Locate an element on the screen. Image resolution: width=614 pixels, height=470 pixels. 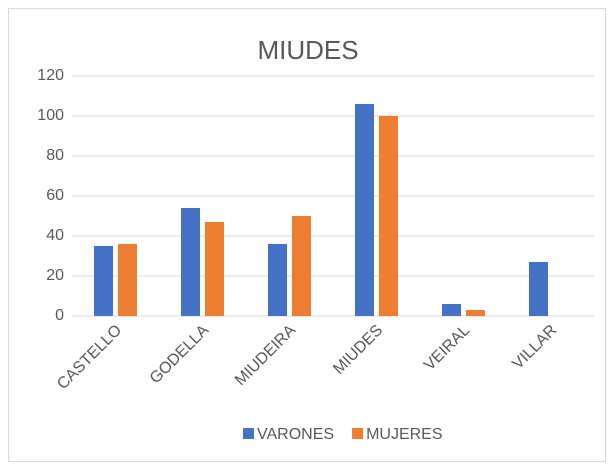
y-tick-label: 120 is located at coordinates (50, 75).